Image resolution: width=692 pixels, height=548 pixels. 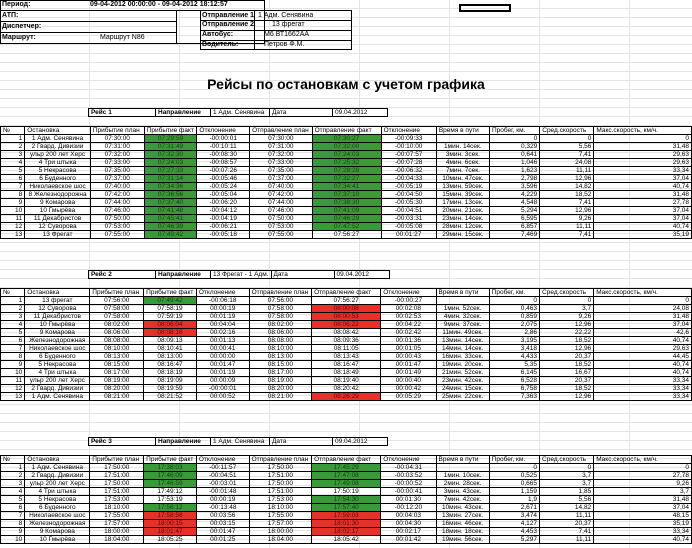 What do you see at coordinates (462, 372) in the screenshot?
I see `table-cell: 21мин. 52сек.` at bounding box center [462, 372].